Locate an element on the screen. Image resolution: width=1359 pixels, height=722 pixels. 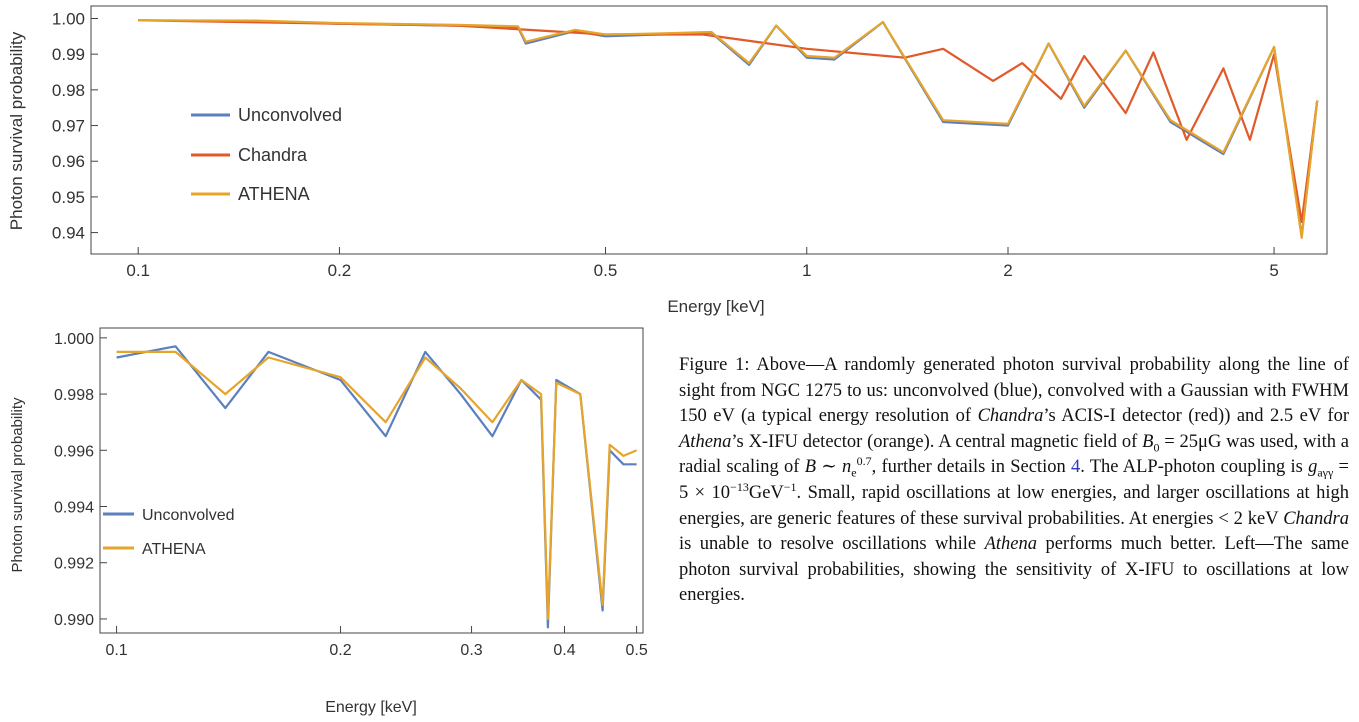
chart1-y-tick-label: 0.990 is located at coordinates (74, 620).